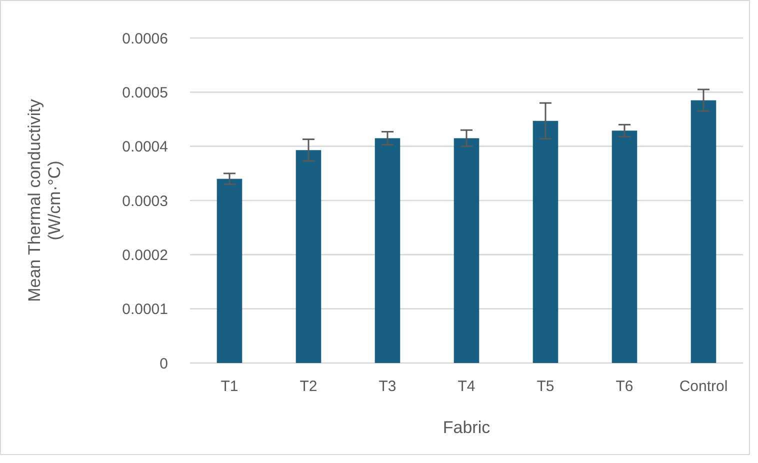 This screenshot has width=758, height=463. I want to click on y-tick-label: 0.0006, so click(145, 39).